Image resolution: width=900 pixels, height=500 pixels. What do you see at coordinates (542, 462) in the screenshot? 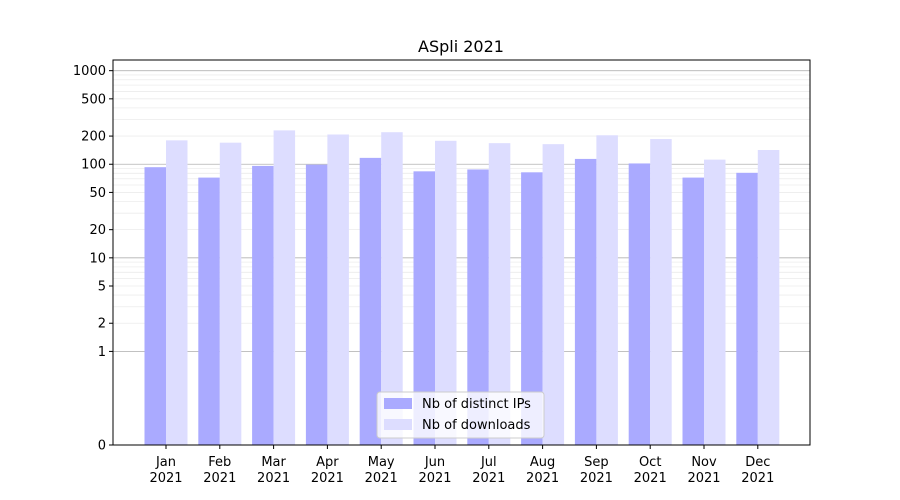
I see `x-tick-label-month: Aug` at bounding box center [542, 462].